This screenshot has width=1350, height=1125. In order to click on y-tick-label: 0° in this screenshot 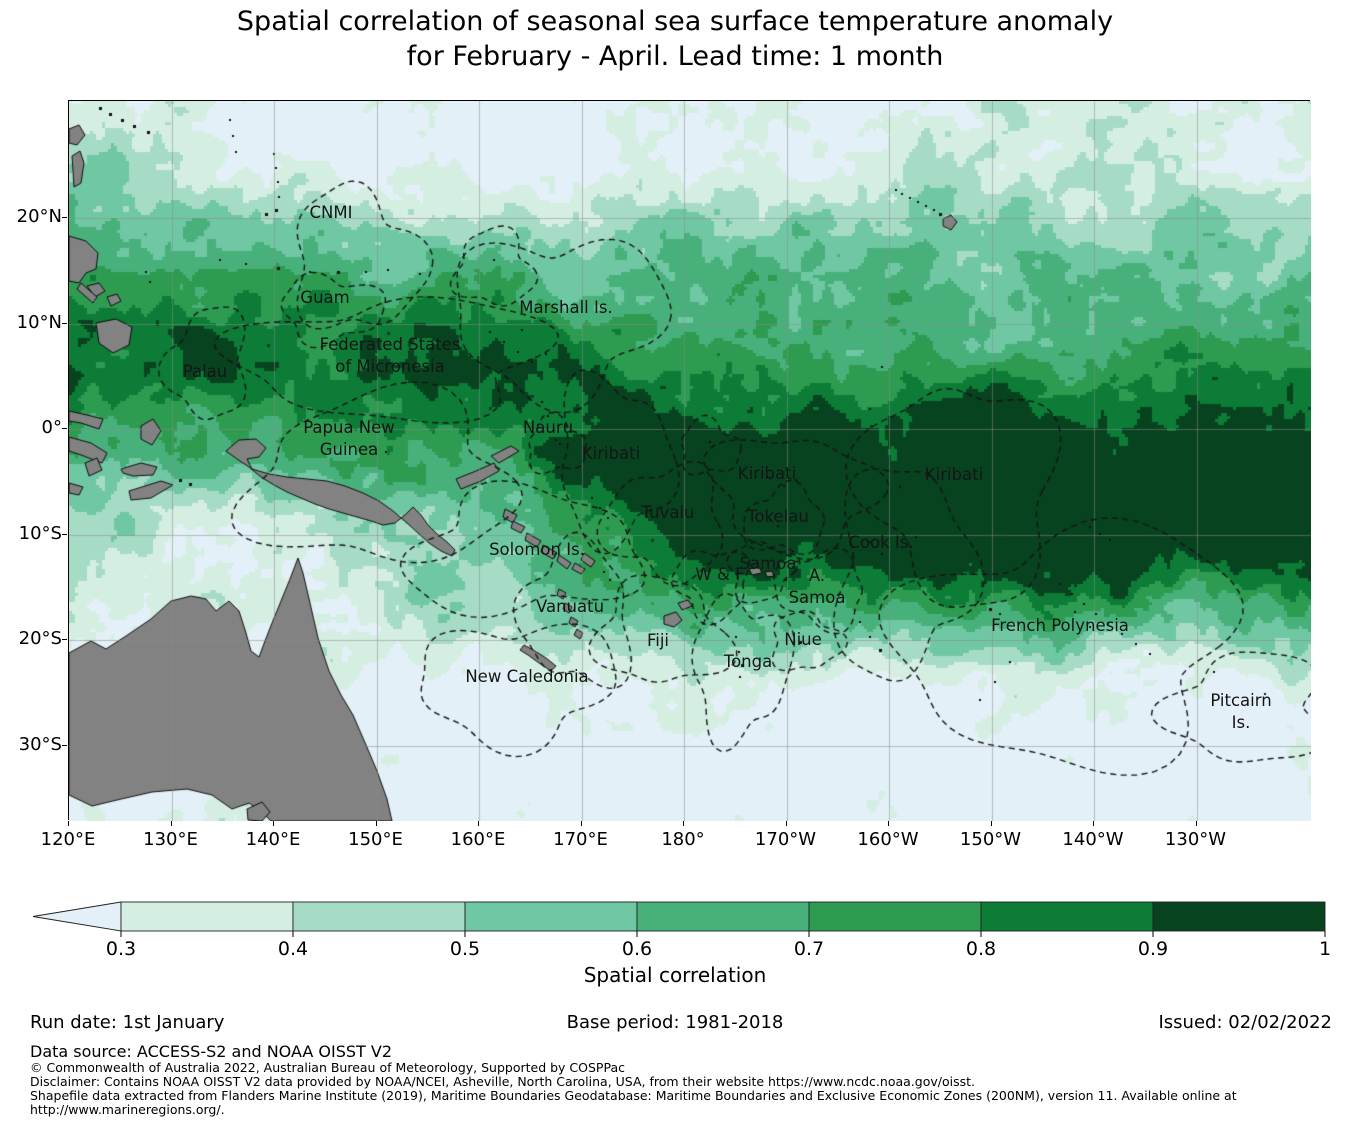, I will do `click(51, 427)`.